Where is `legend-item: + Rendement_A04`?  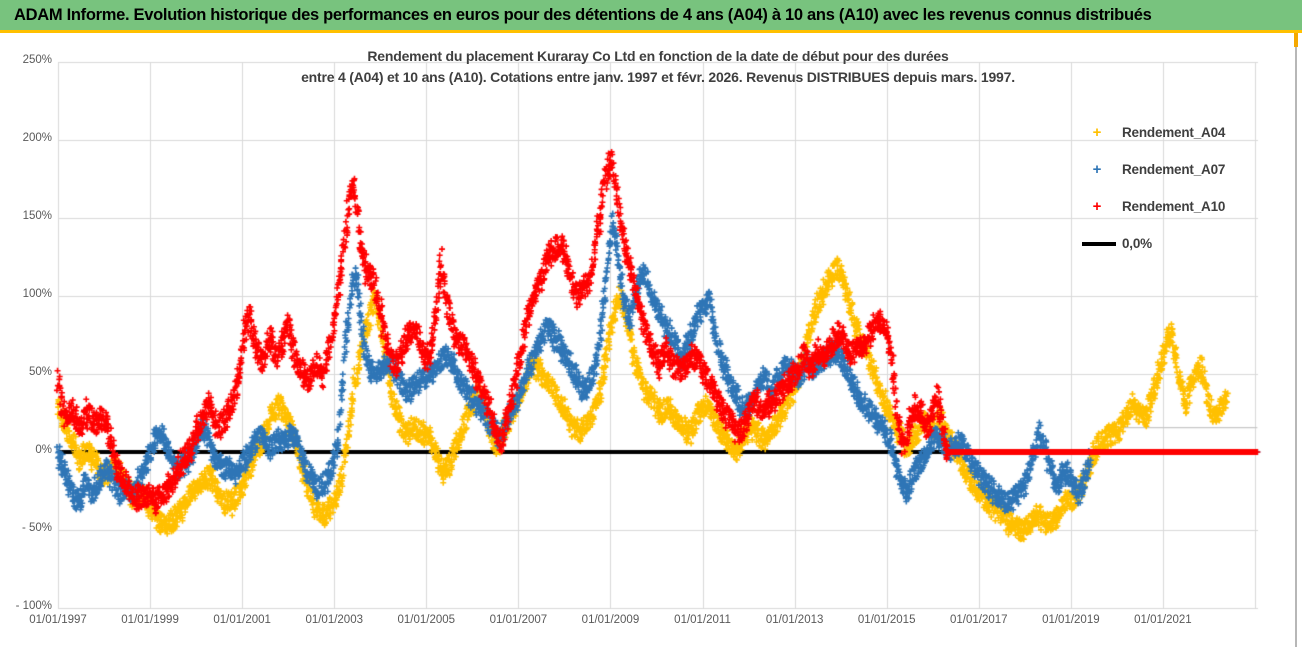
legend-item: + Rendement_A04 is located at coordinates (1154, 132).